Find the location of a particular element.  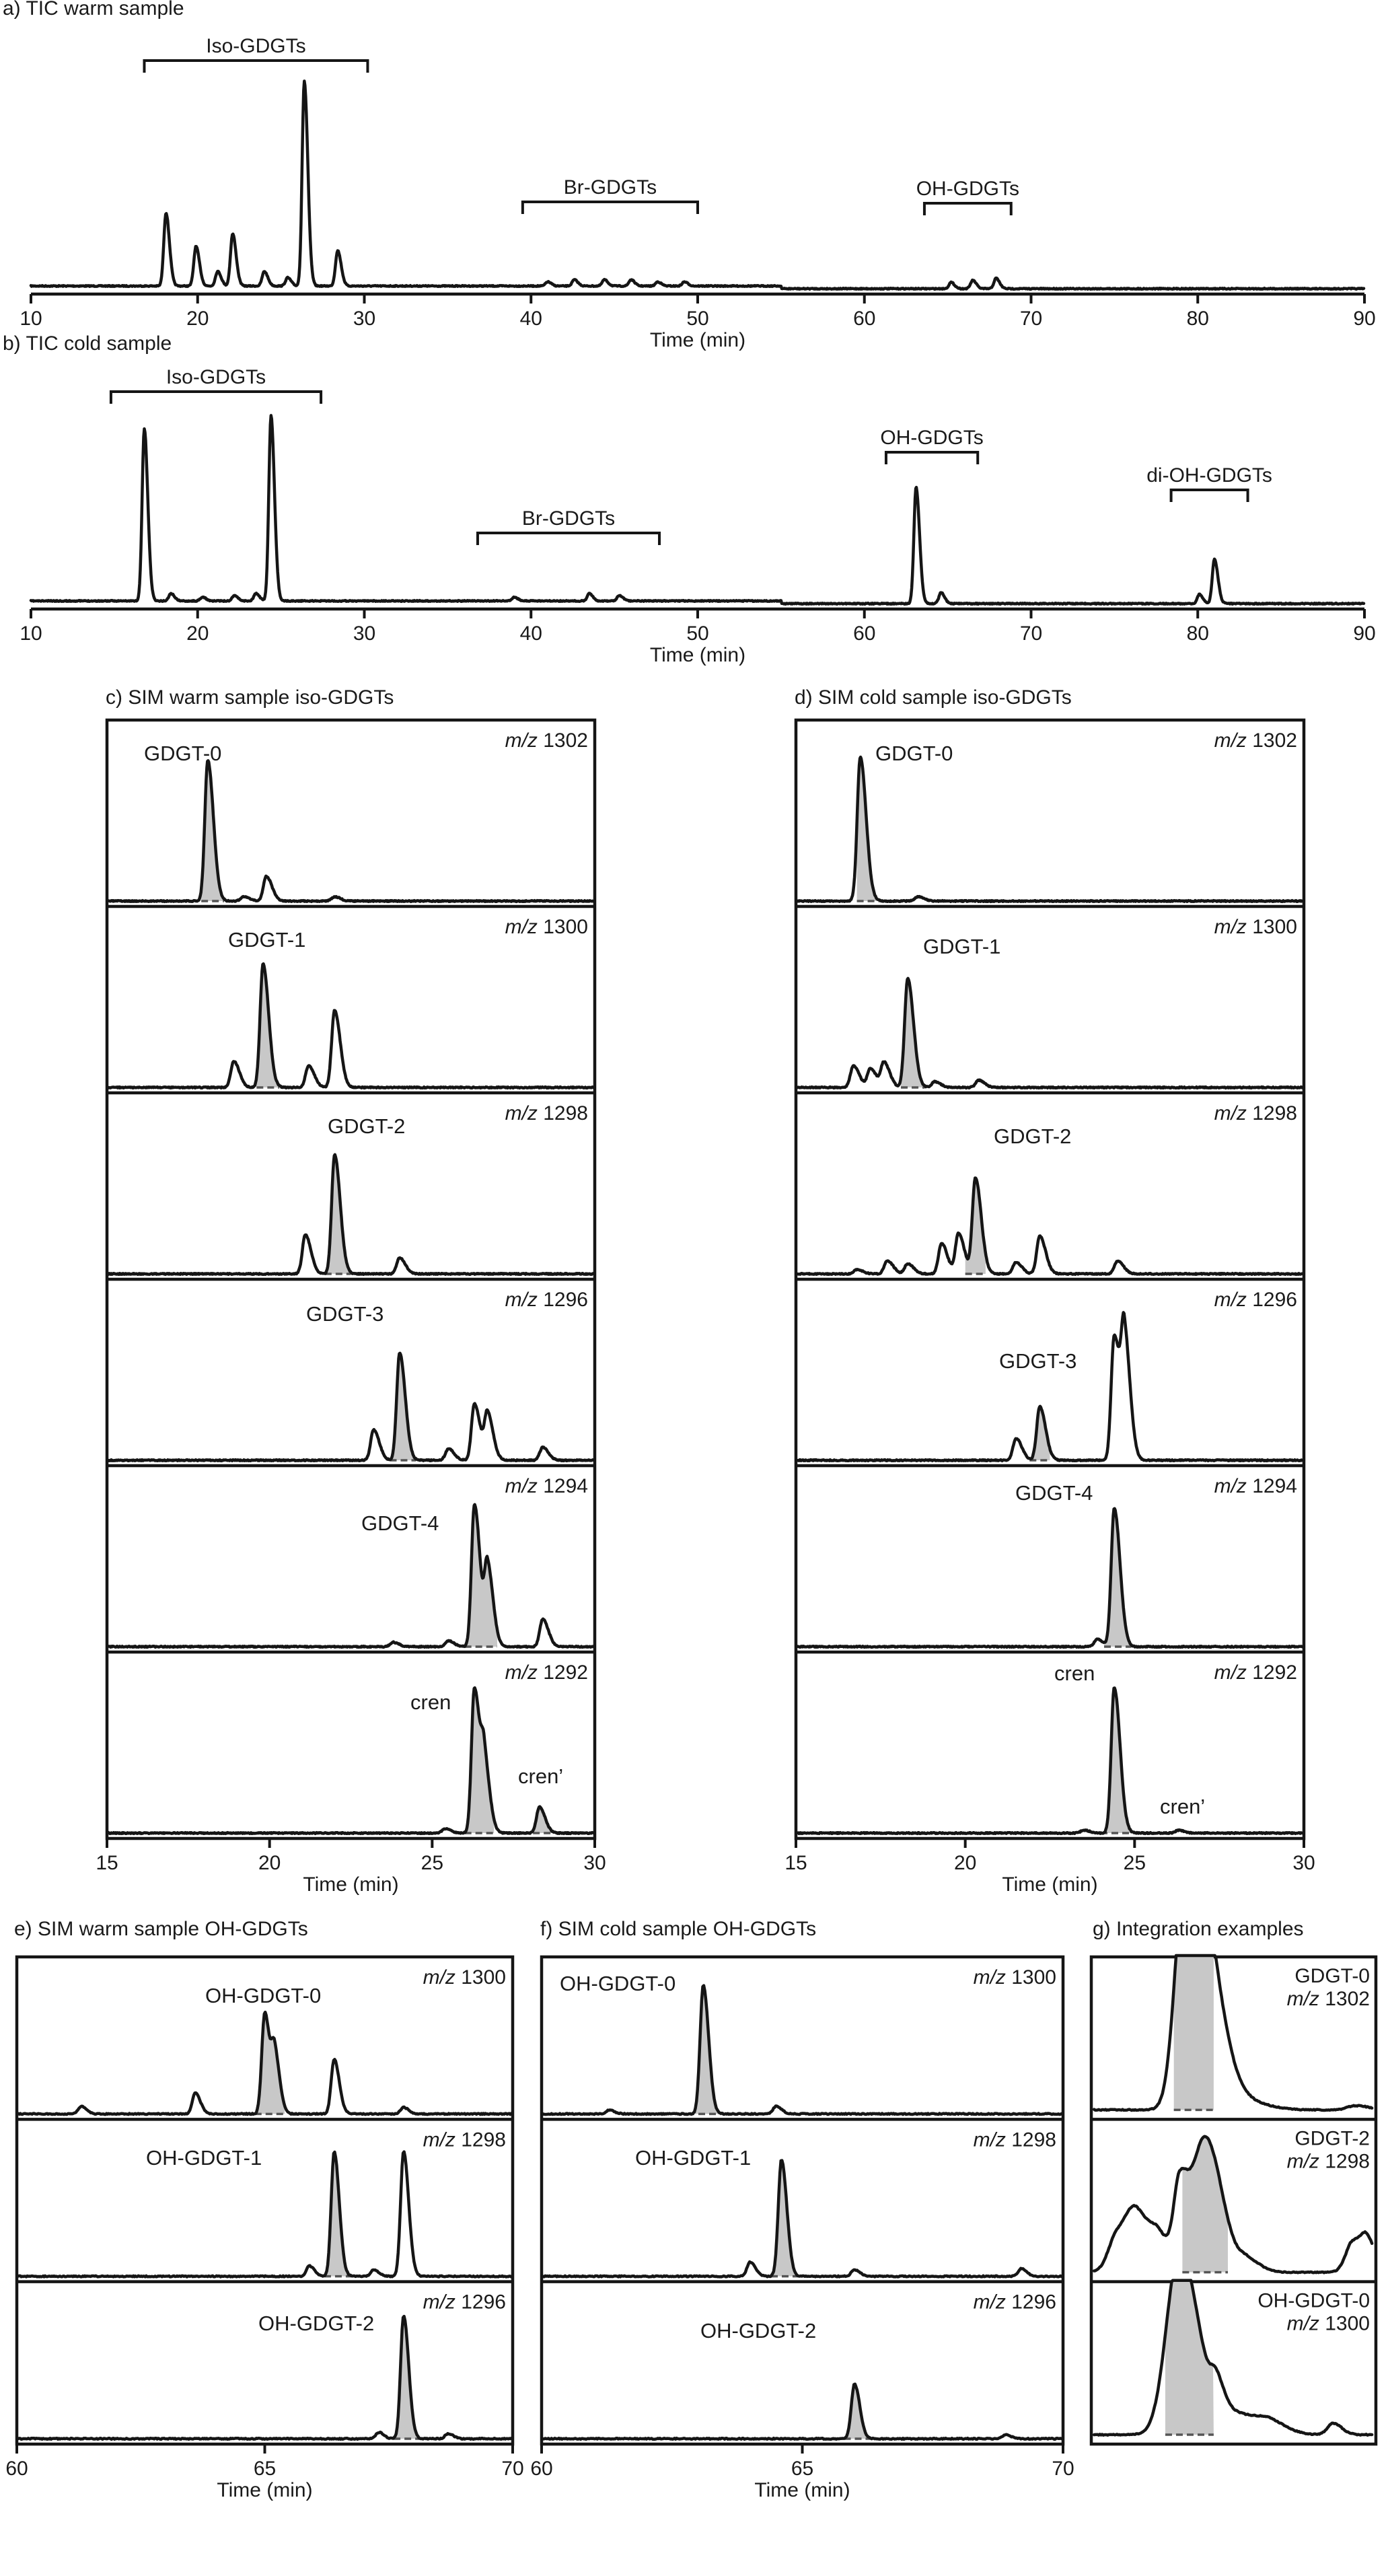

compound-label: GDGT-2 is located at coordinates (1332, 2138).